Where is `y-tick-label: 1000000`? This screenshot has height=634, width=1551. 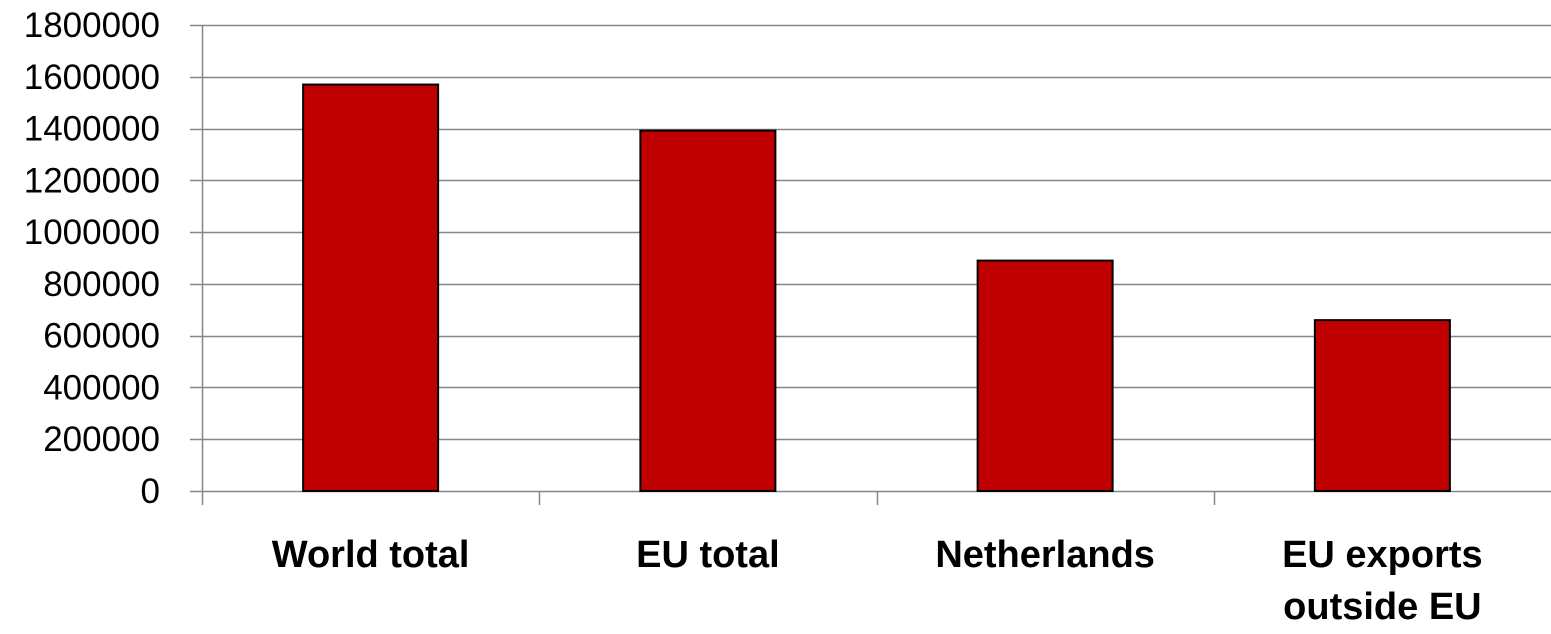
y-tick-label: 1000000 is located at coordinates (92, 232).